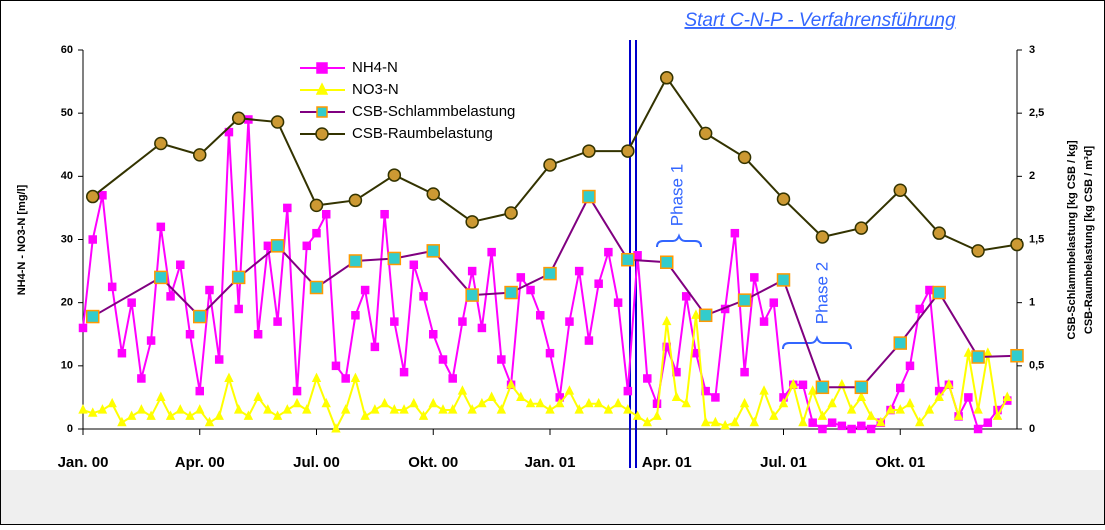 This screenshot has width=1105, height=530. I want to click on y-tick-label: 0, so click(70, 429).